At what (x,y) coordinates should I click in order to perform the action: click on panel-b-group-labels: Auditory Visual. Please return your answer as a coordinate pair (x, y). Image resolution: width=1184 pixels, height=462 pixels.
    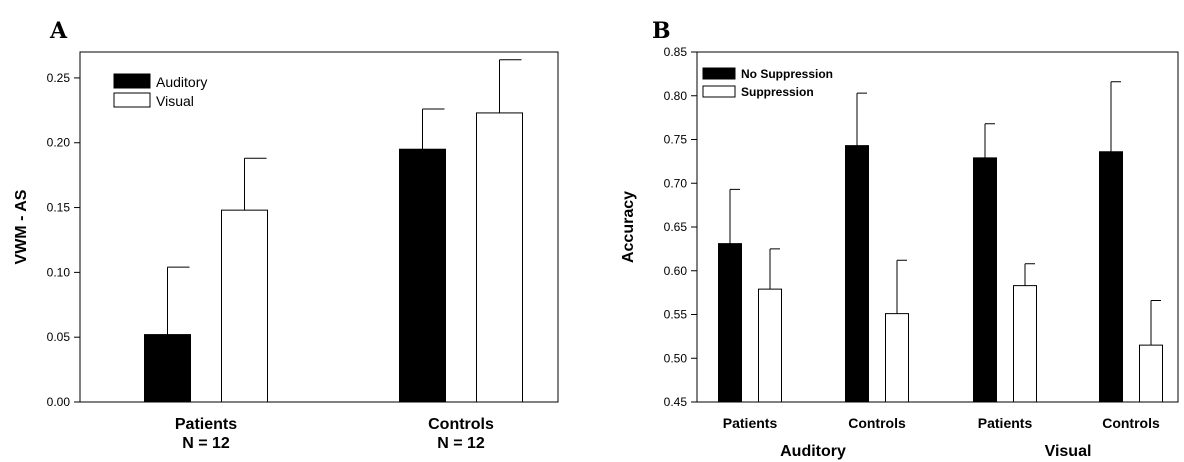
    Looking at the image, I should click on (935, 451).